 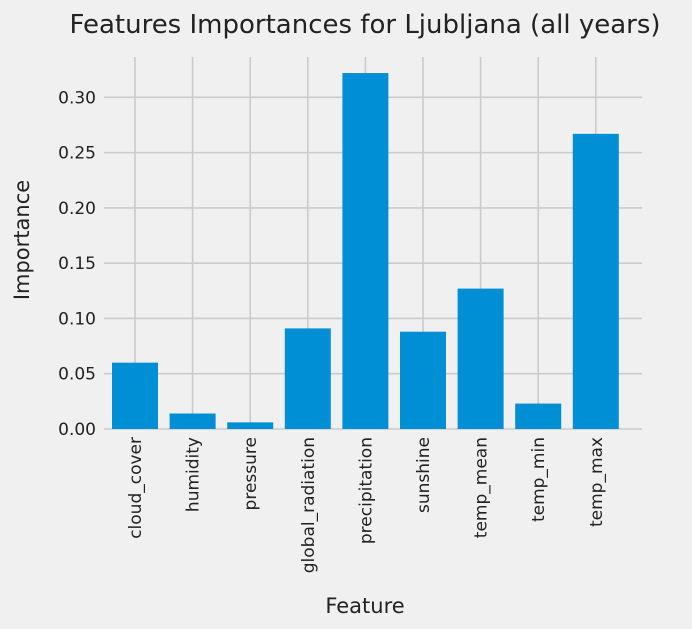 What do you see at coordinates (192, 421) in the screenshot?
I see `bar-humidity` at bounding box center [192, 421].